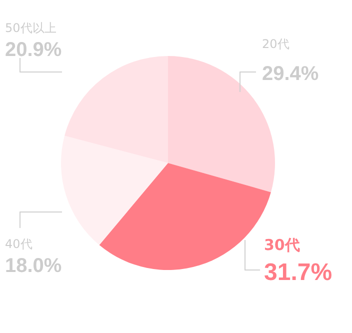  What do you see at coordinates (298, 272) in the screenshot?
I see `data-label: 31.7%` at bounding box center [298, 272].